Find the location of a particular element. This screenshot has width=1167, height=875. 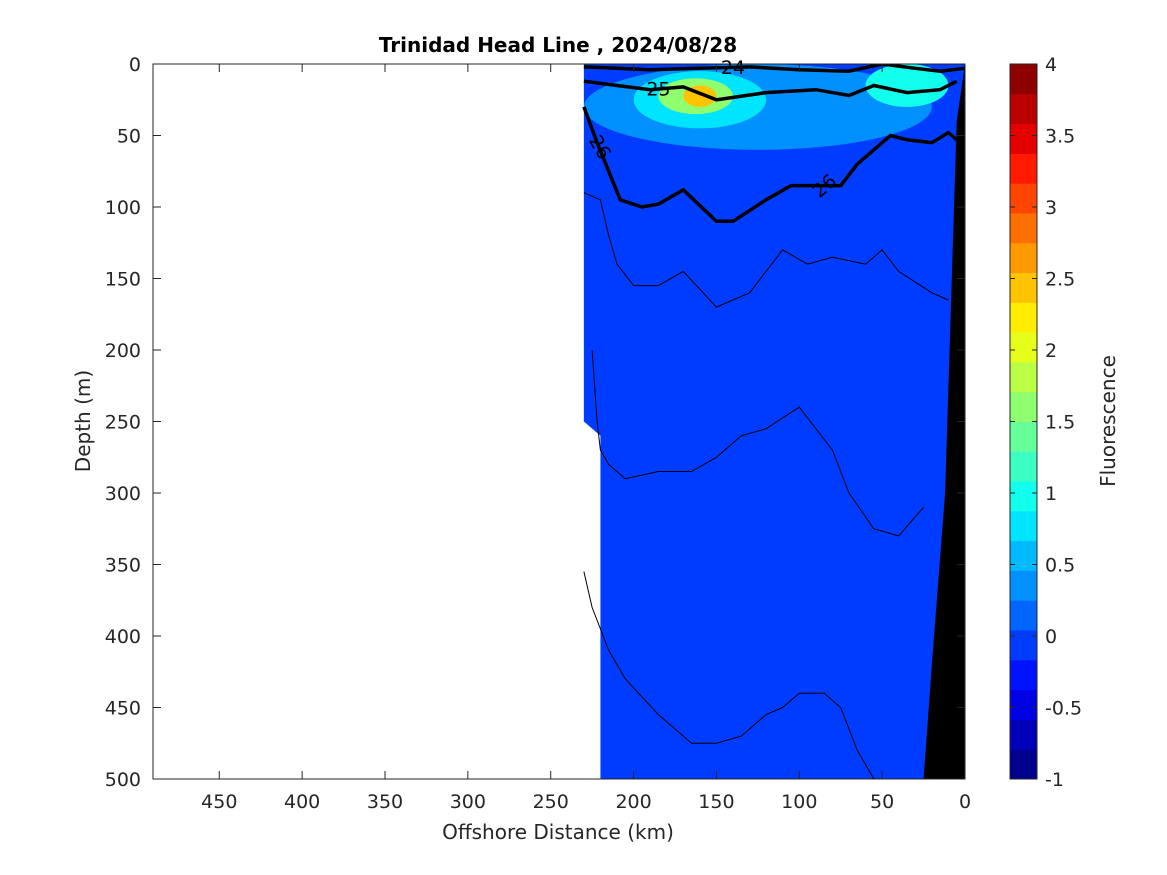

y-tick-label: 500 is located at coordinates (123, 780).